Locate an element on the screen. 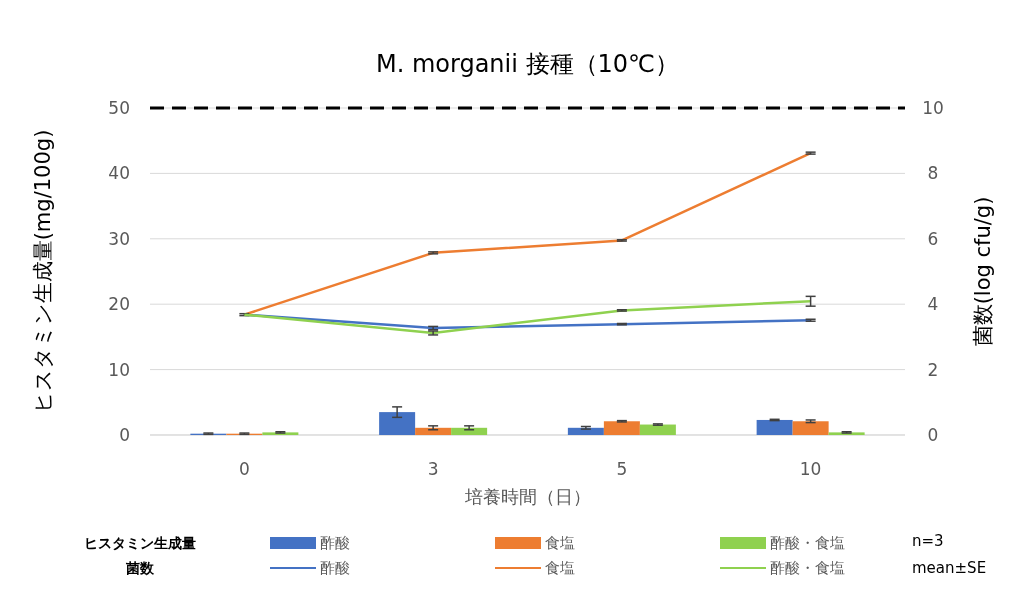 Image resolution: width=1020 pixels, height=593 pixels. text: mean±SE is located at coordinates (949, 568).